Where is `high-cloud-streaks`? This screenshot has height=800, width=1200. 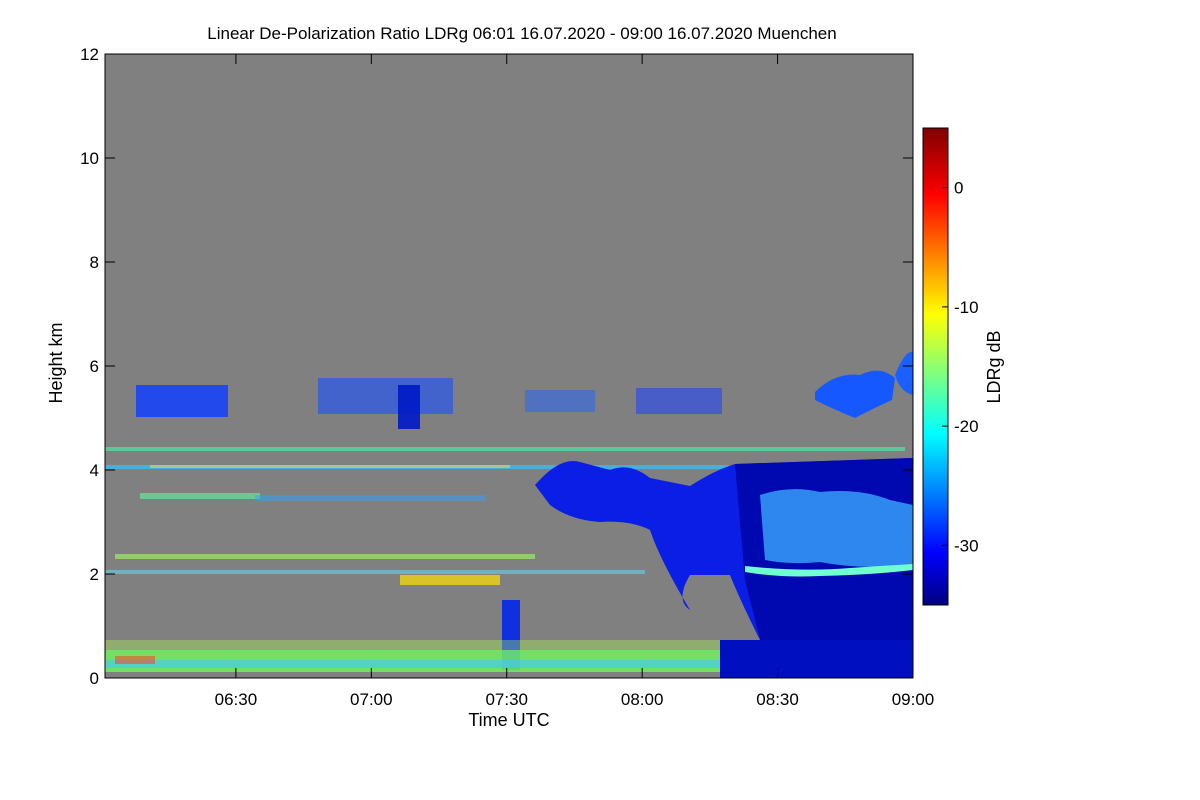 high-cloud-streaks is located at coordinates (524, 390).